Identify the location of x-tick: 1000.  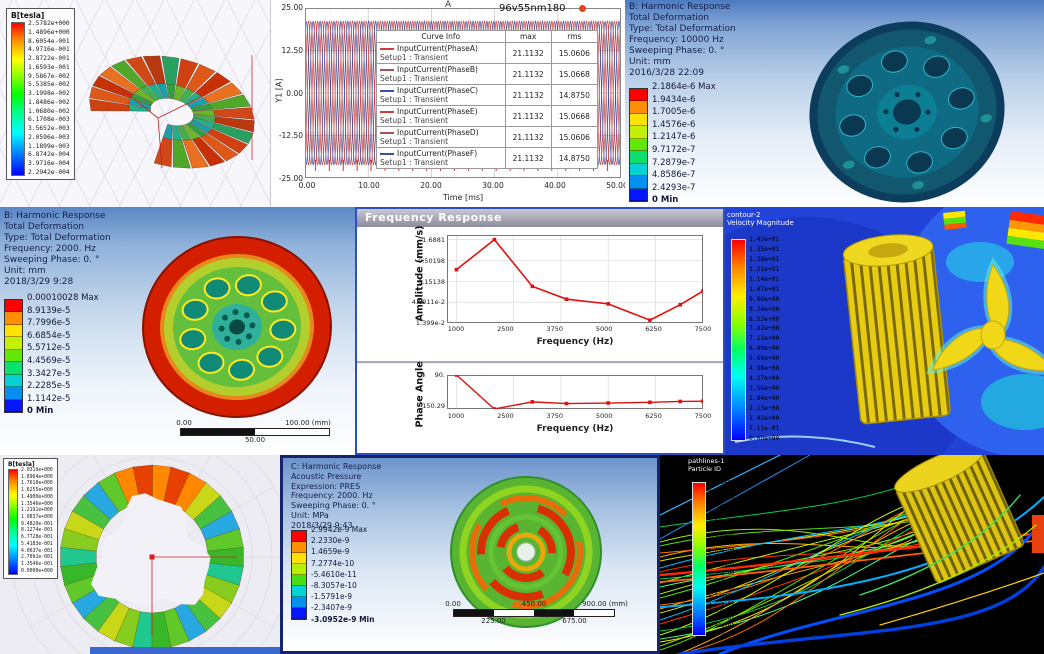
(456, 416).